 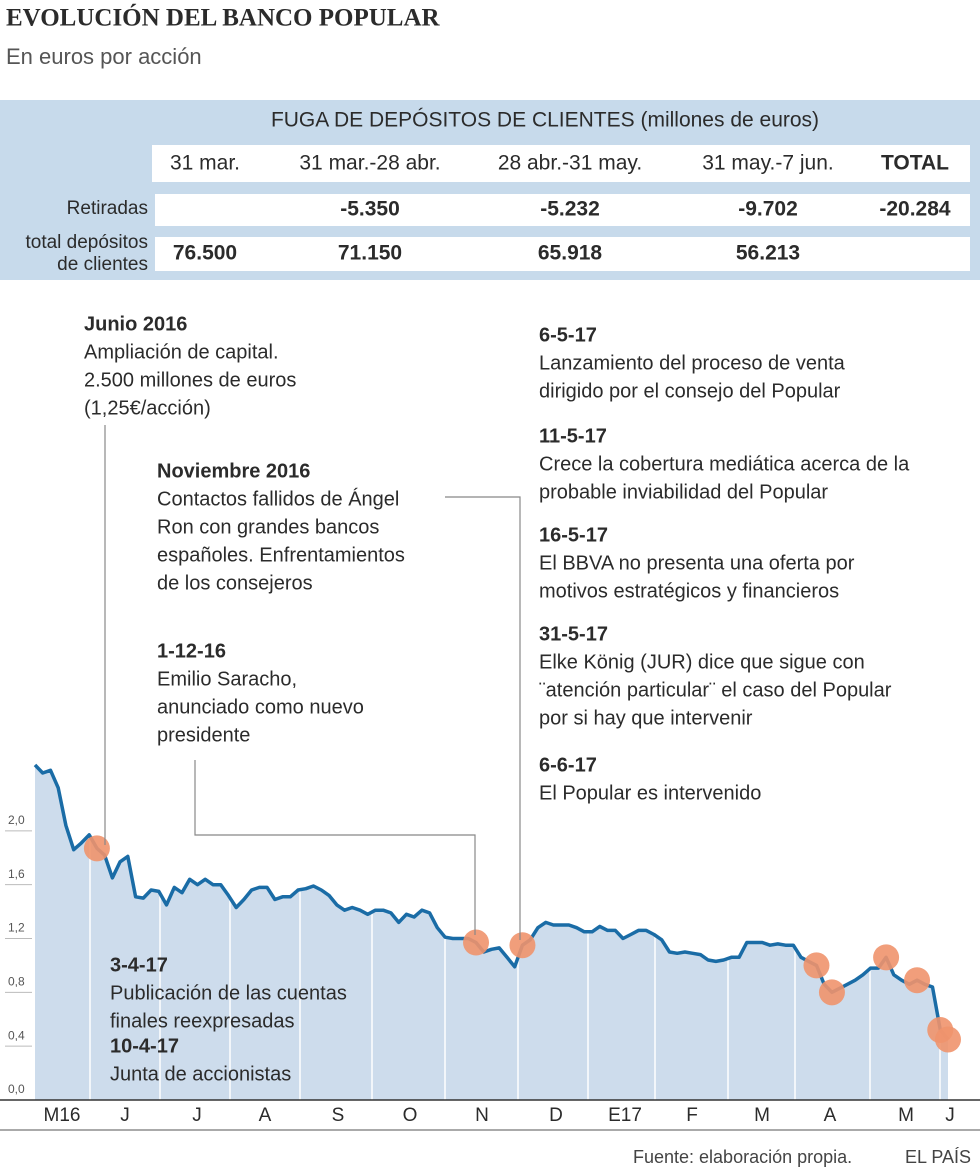 I want to click on annotation-date: Junio 2016, so click(x=135, y=324).